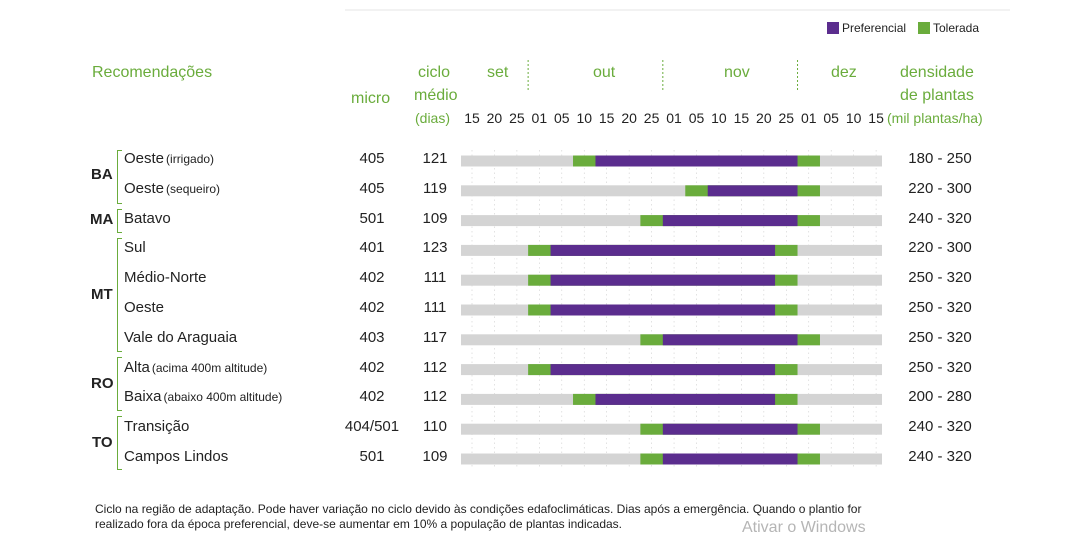 The width and height of the screenshot is (1071, 539). What do you see at coordinates (119, 384) in the screenshot?
I see `bracket-ro` at bounding box center [119, 384].